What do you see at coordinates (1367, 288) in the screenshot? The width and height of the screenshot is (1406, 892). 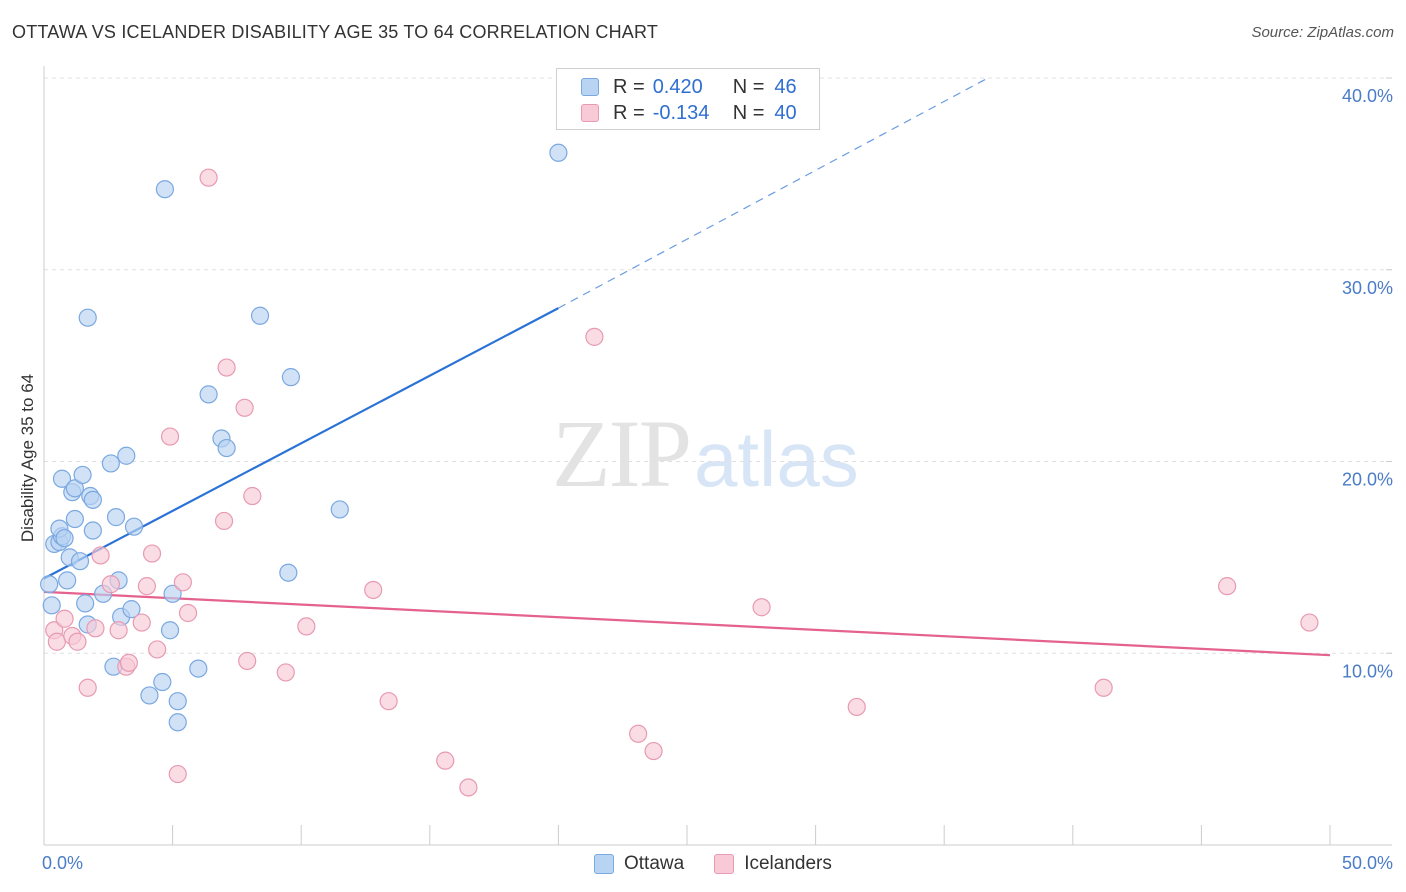 I see `y-tick-label: 30.0%` at bounding box center [1367, 288].